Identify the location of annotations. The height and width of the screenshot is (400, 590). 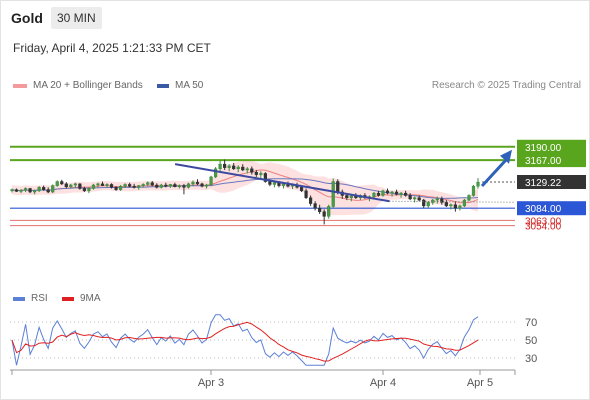
(345, 176).